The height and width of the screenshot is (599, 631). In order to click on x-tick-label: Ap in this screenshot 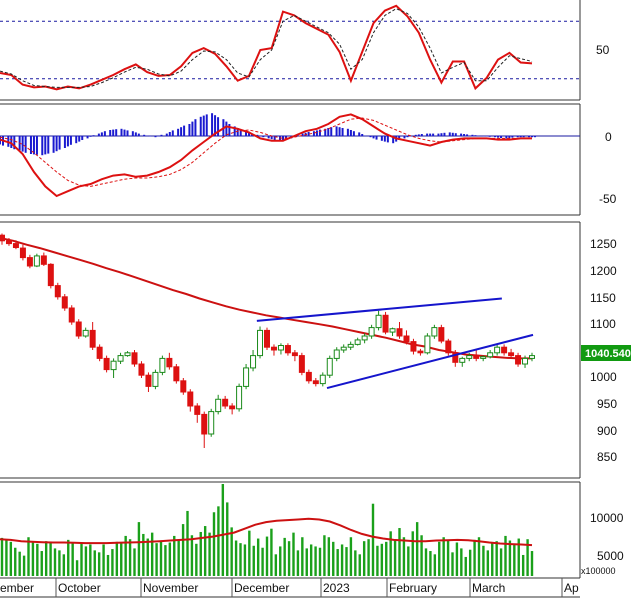, I will do `click(571, 588)`.